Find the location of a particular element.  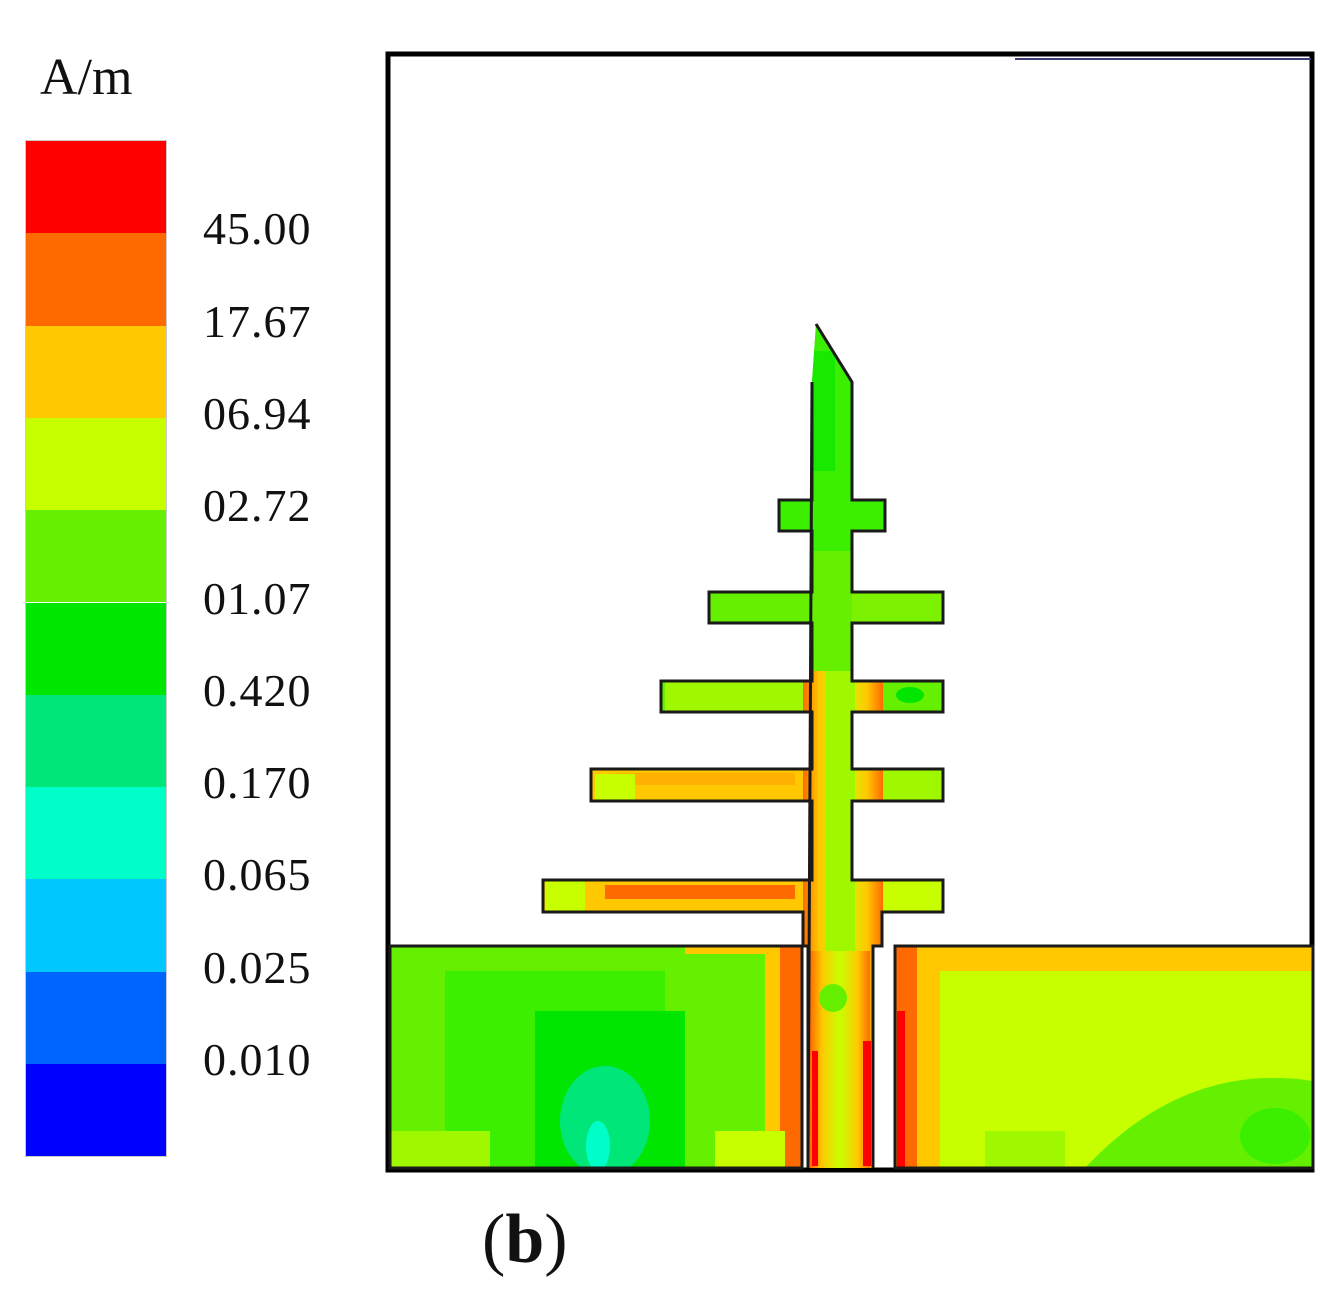

caption-letter: b is located at coordinates (525, 1239).